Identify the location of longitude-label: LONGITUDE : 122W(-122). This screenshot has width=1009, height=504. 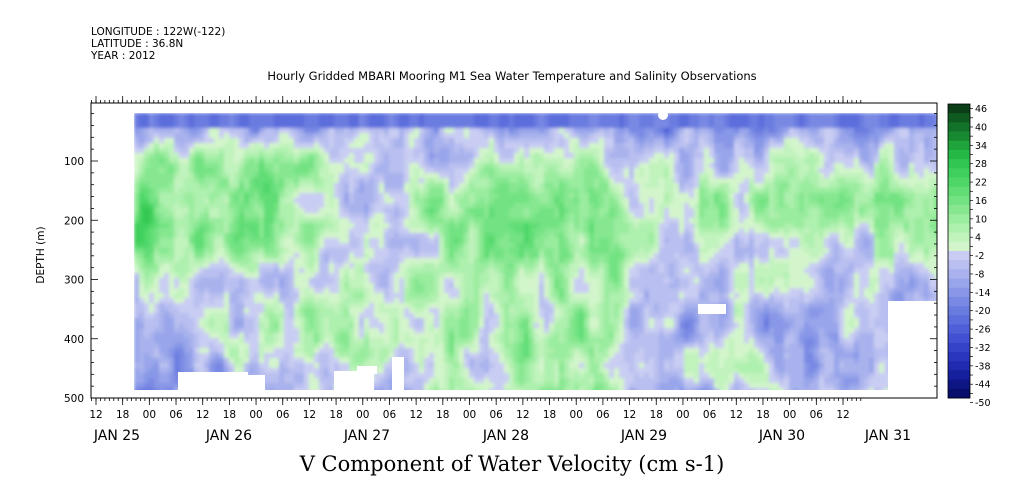
(158, 32).